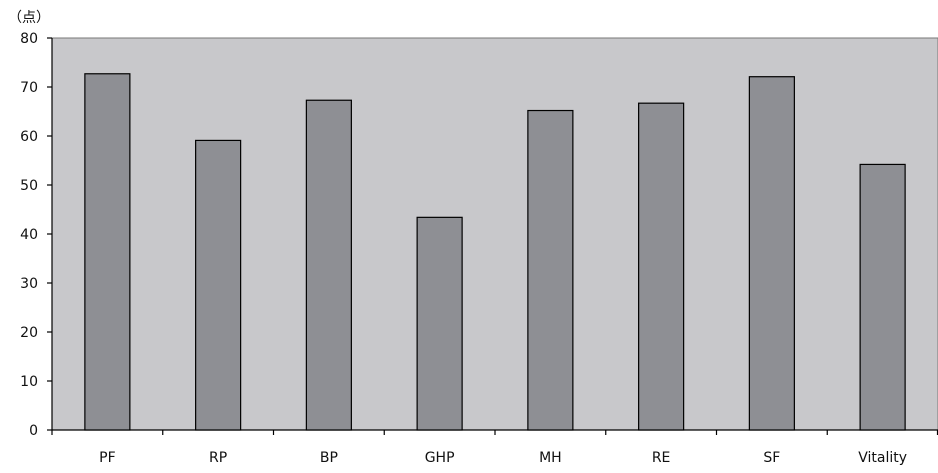 The image size is (938, 473). Describe the element at coordinates (329, 458) in the screenshot. I see `x-category-label: BP` at that location.